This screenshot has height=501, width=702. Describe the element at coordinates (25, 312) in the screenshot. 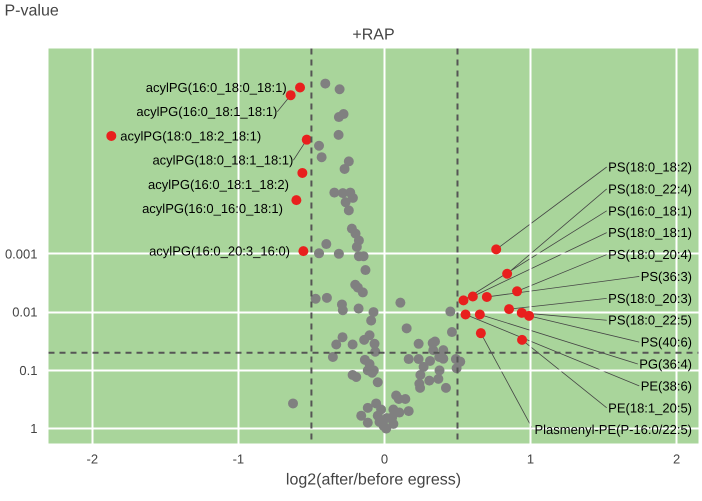

I see `y-tick-label: 0.01` at that location.